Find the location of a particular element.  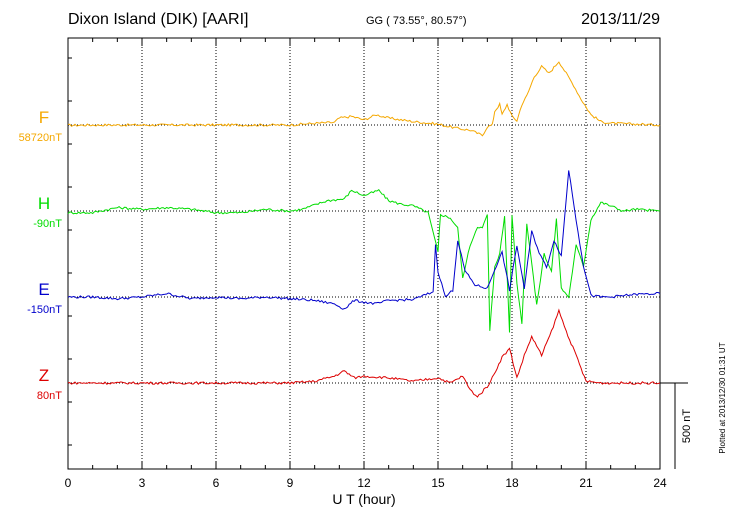

x-tick-label-6: 6 is located at coordinates (216, 483).